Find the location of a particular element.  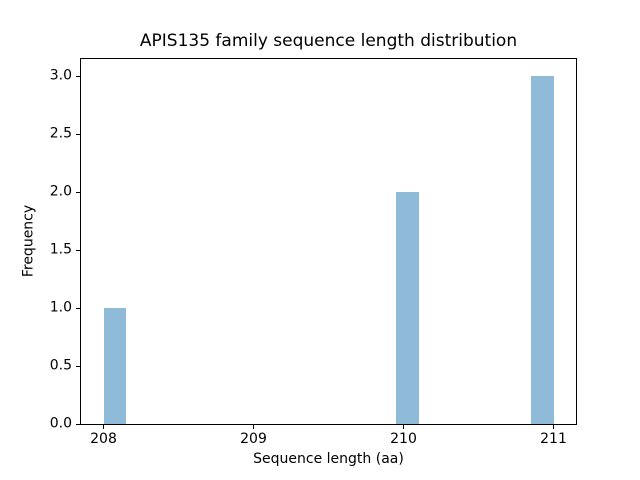

x-tick-label: 211 is located at coordinates (553, 439).